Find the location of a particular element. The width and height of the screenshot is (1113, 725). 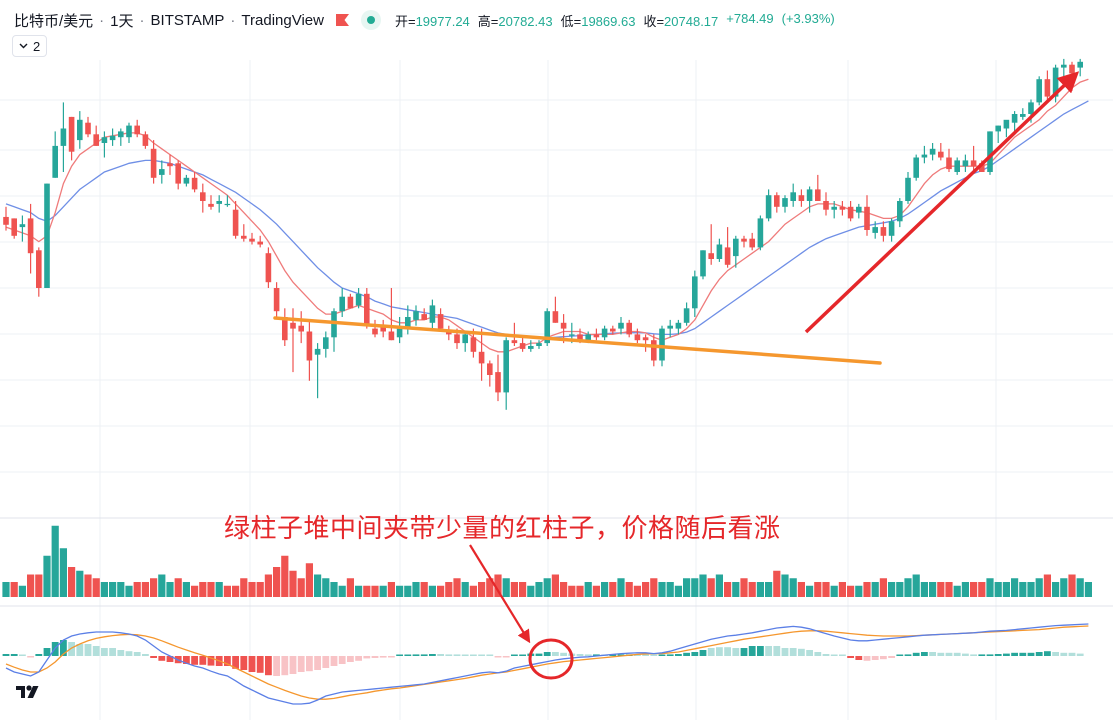

tradingview-logo-icon is located at coordinates (29, 692).